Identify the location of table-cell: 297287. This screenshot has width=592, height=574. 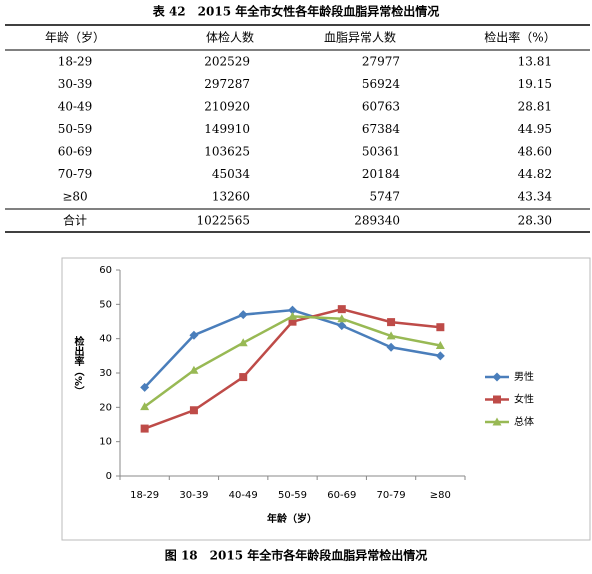
(227, 84).